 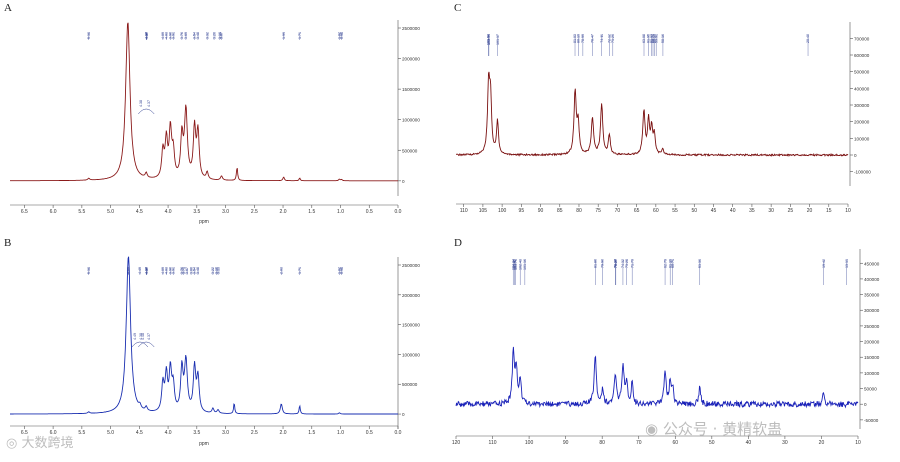 I want to click on sub-peak-label-text: 4.48, so click(x=143, y=336).